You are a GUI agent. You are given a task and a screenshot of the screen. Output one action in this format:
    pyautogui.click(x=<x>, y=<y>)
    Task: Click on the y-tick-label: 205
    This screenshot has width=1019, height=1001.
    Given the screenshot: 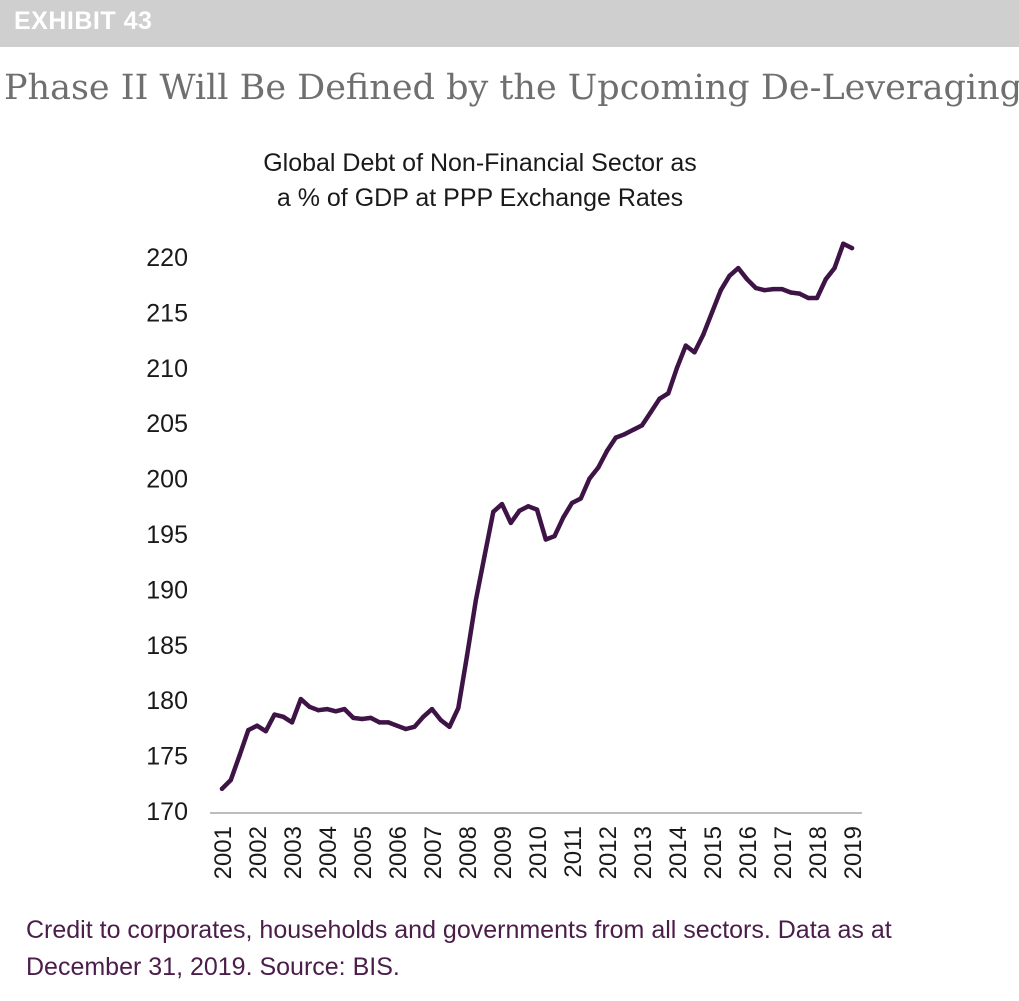 What is the action you would take?
    pyautogui.click(x=167, y=424)
    